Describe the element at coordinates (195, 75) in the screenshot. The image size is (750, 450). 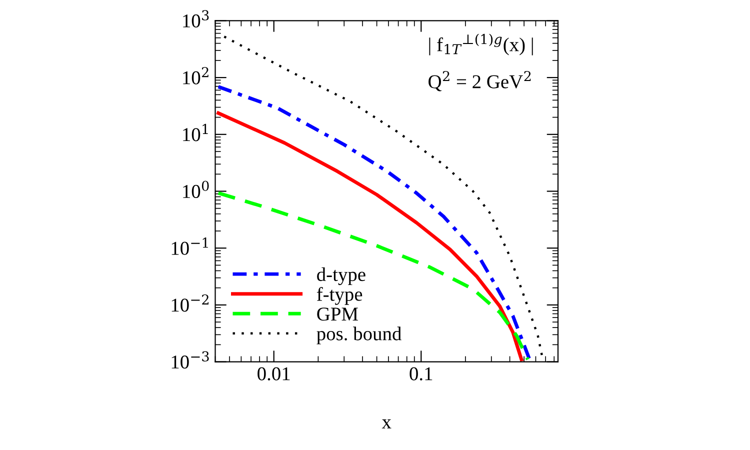
I see `y-tick-label: 10$^{2}$` at that location.